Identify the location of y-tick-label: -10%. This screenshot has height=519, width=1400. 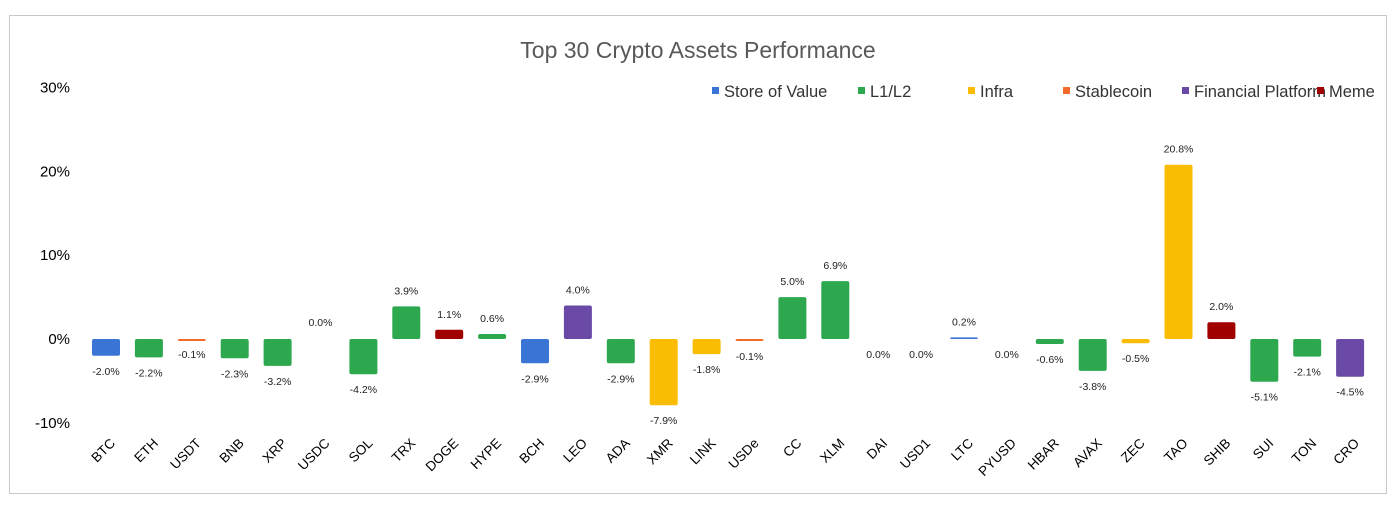
(52, 423).